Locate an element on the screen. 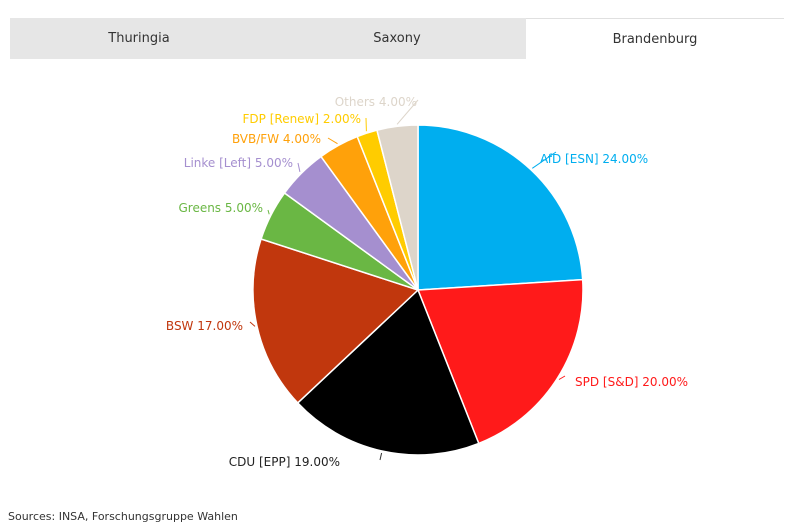 The image size is (800, 532). slice-label-7: FDP [Renew] 2.00% is located at coordinates (302, 119).